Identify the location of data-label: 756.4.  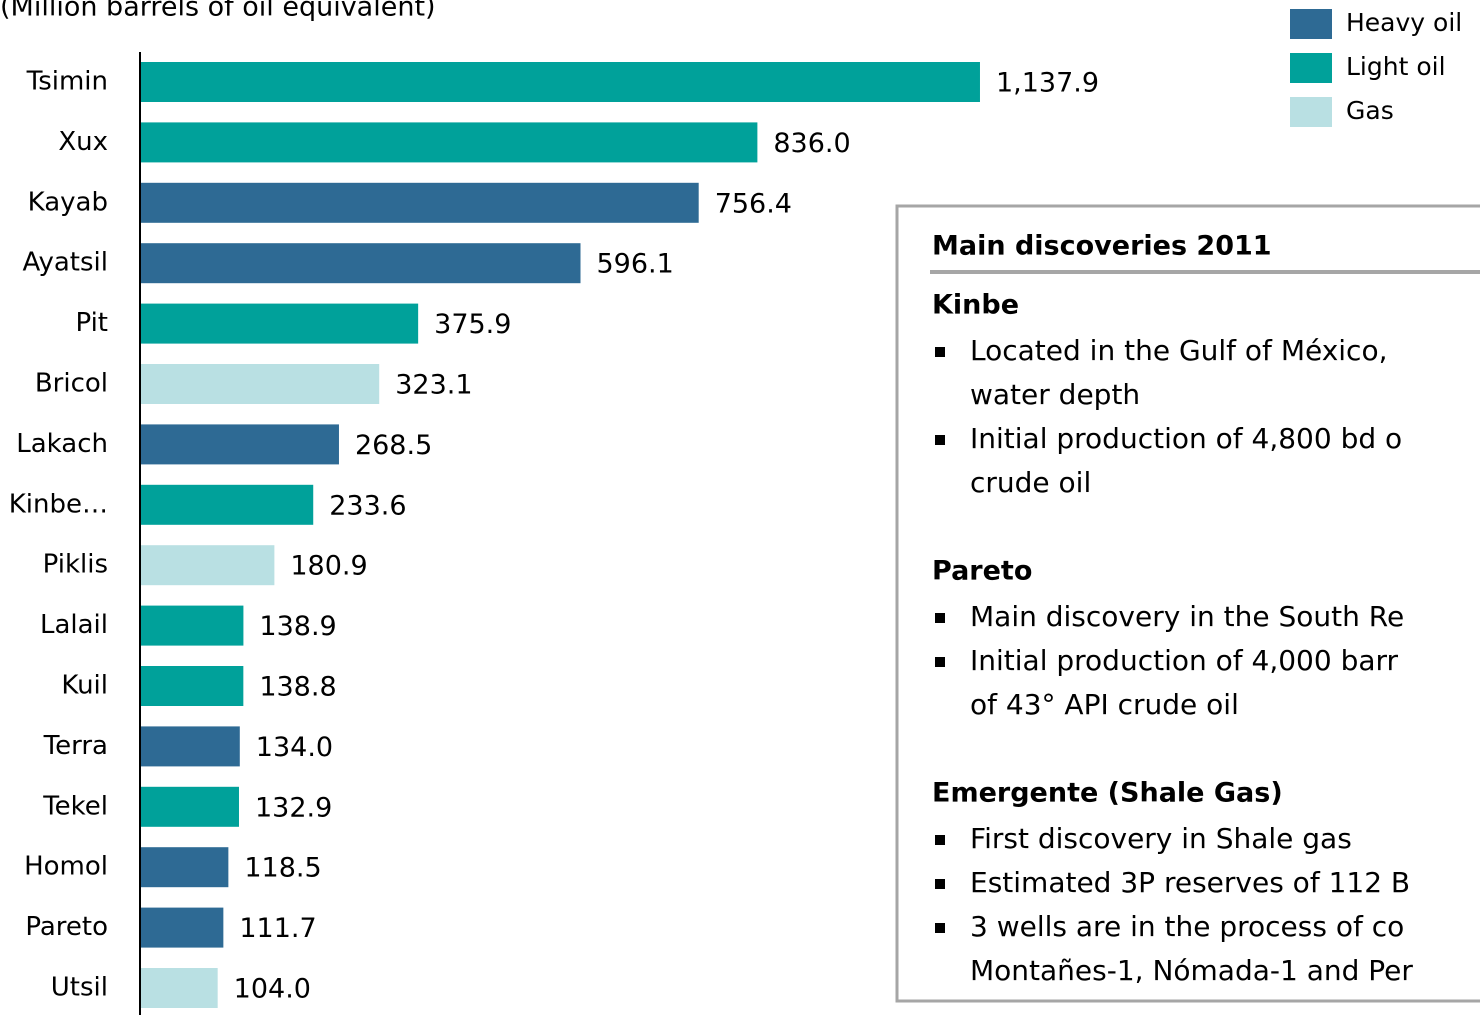
(753, 203).